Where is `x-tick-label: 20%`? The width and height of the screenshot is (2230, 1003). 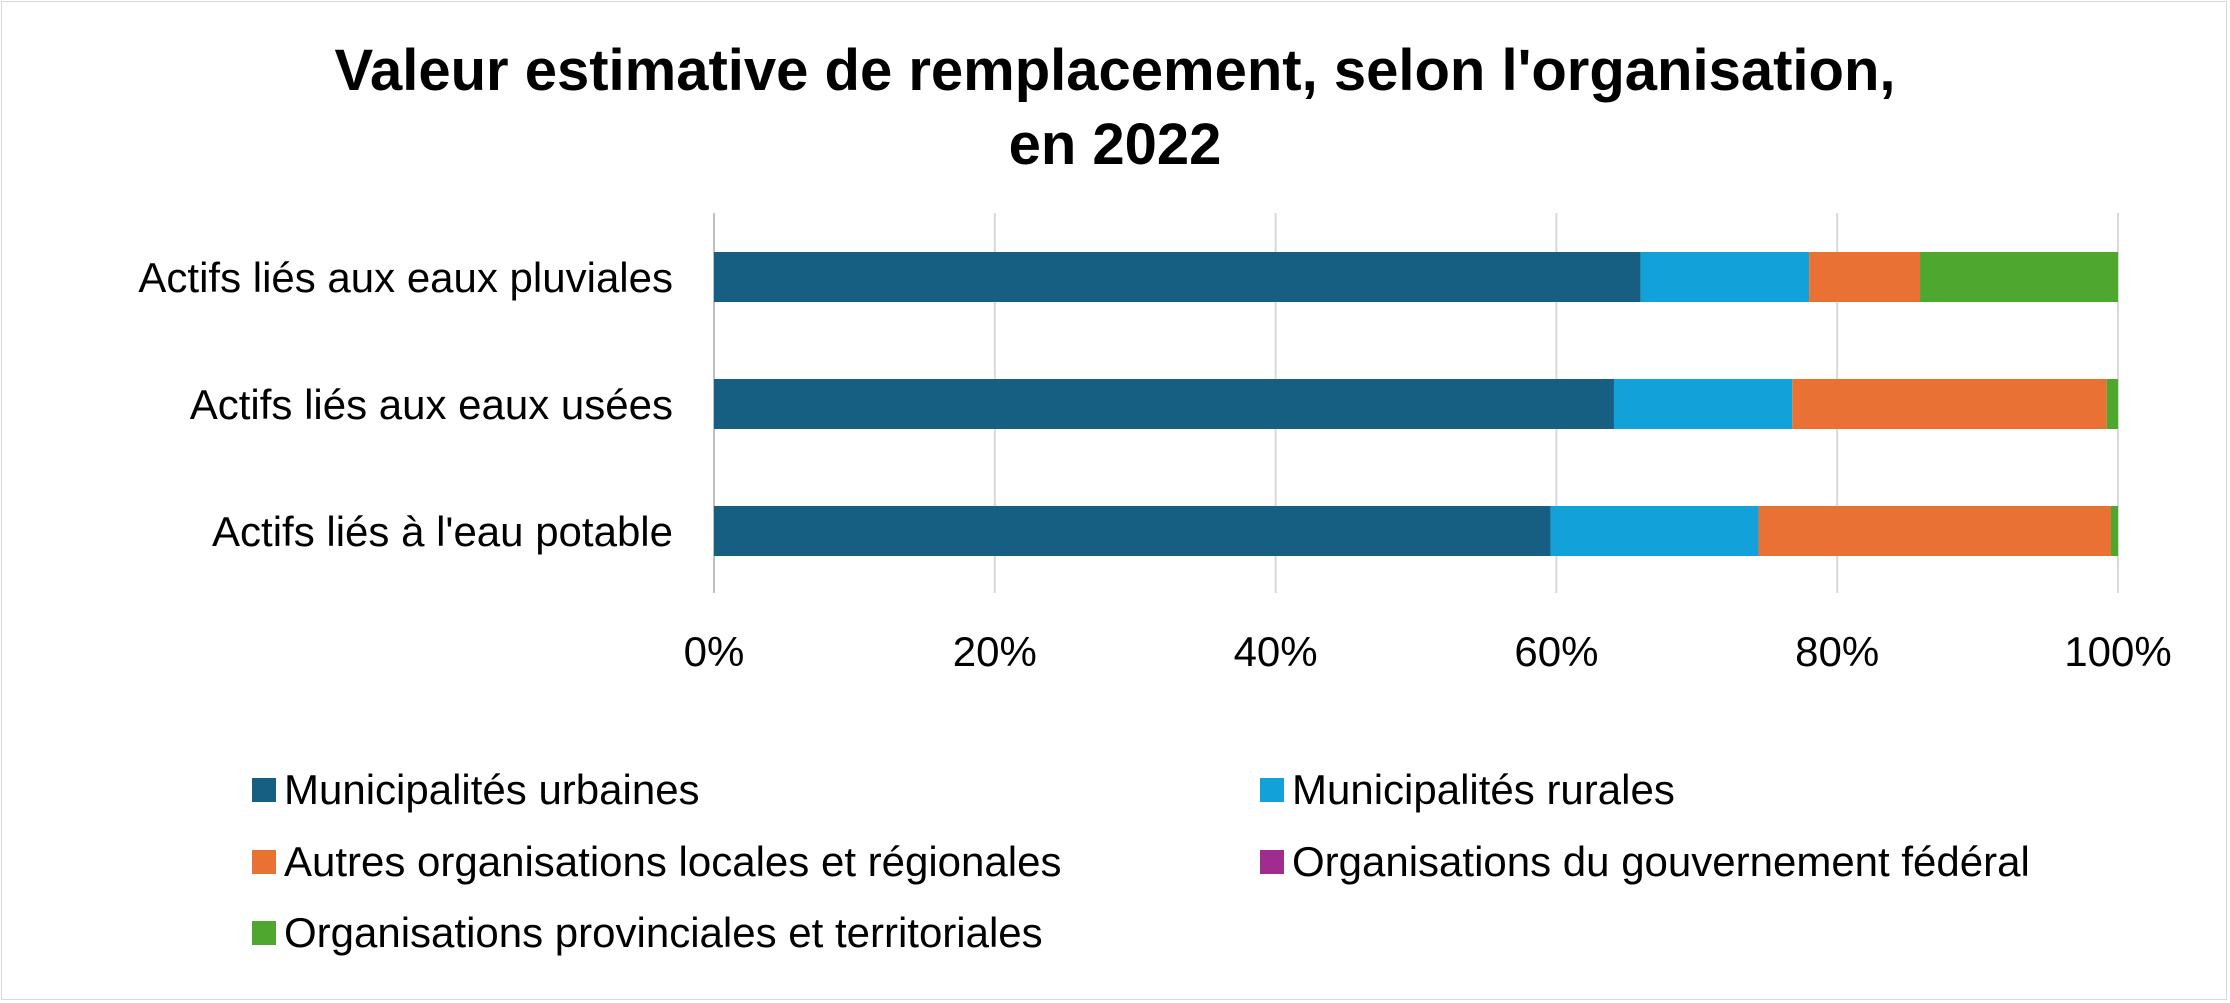
x-tick-label: 20% is located at coordinates (995, 651).